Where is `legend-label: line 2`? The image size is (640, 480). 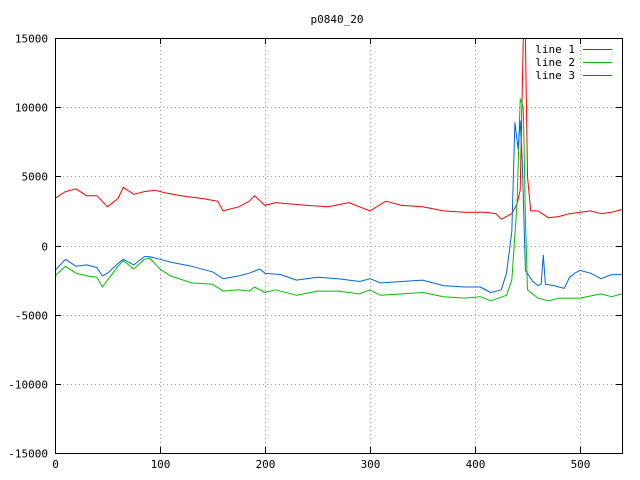
legend-label: line 2 is located at coordinates (555, 62).